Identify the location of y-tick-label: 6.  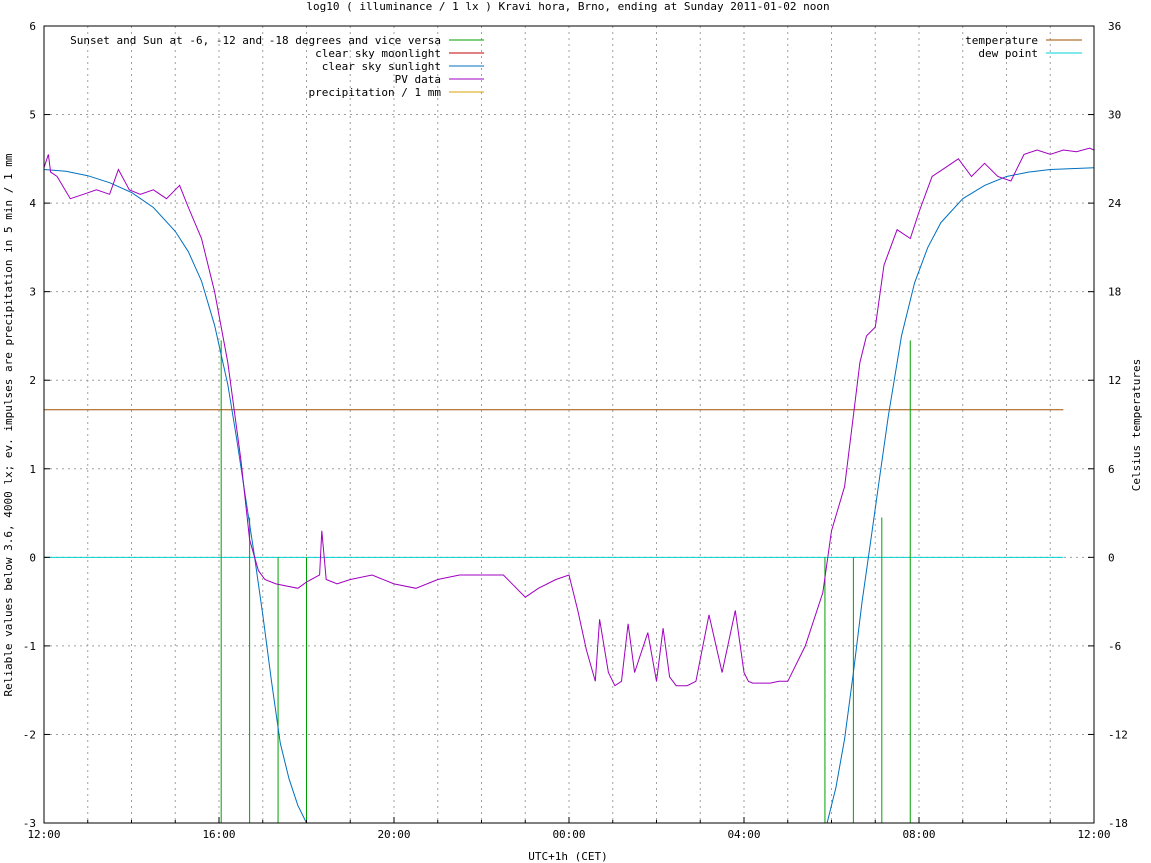
(32, 26).